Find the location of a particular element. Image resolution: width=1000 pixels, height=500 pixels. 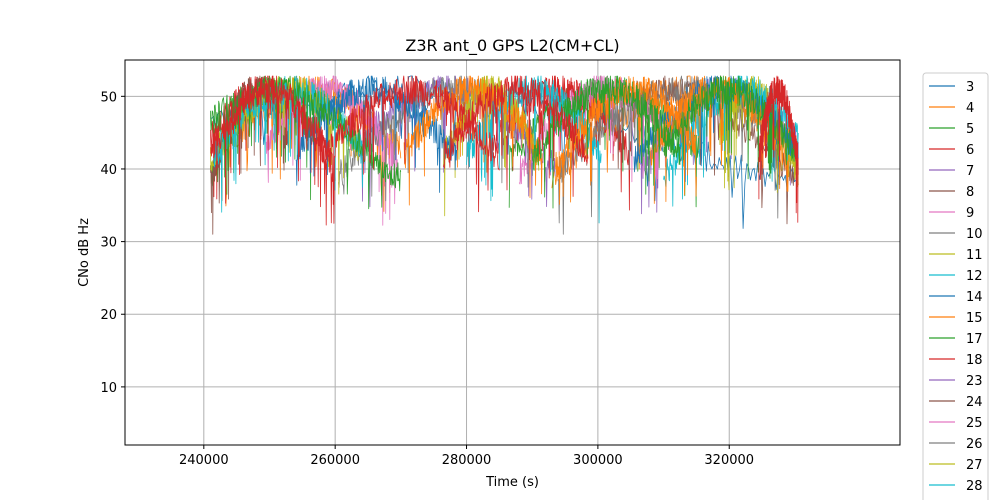

legend-label-8: 8 is located at coordinates (970, 192).